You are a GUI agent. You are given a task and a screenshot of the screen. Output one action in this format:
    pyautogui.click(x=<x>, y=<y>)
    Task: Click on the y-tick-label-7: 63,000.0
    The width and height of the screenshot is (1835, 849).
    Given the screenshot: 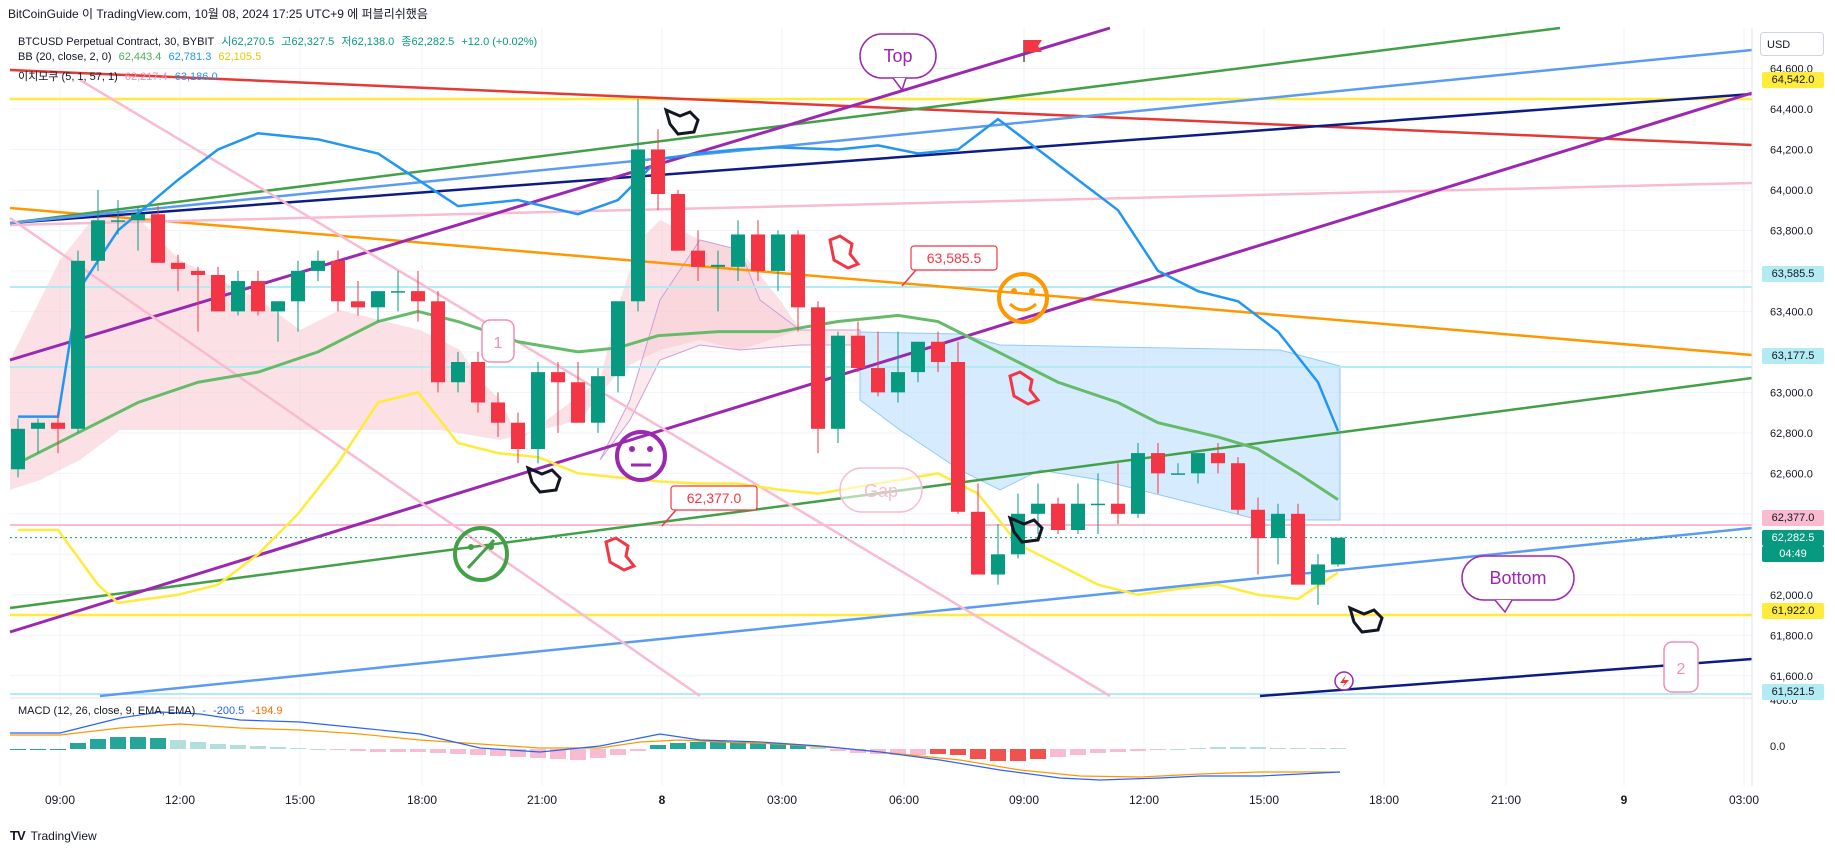 What is the action you would take?
    pyautogui.click(x=1791, y=393)
    